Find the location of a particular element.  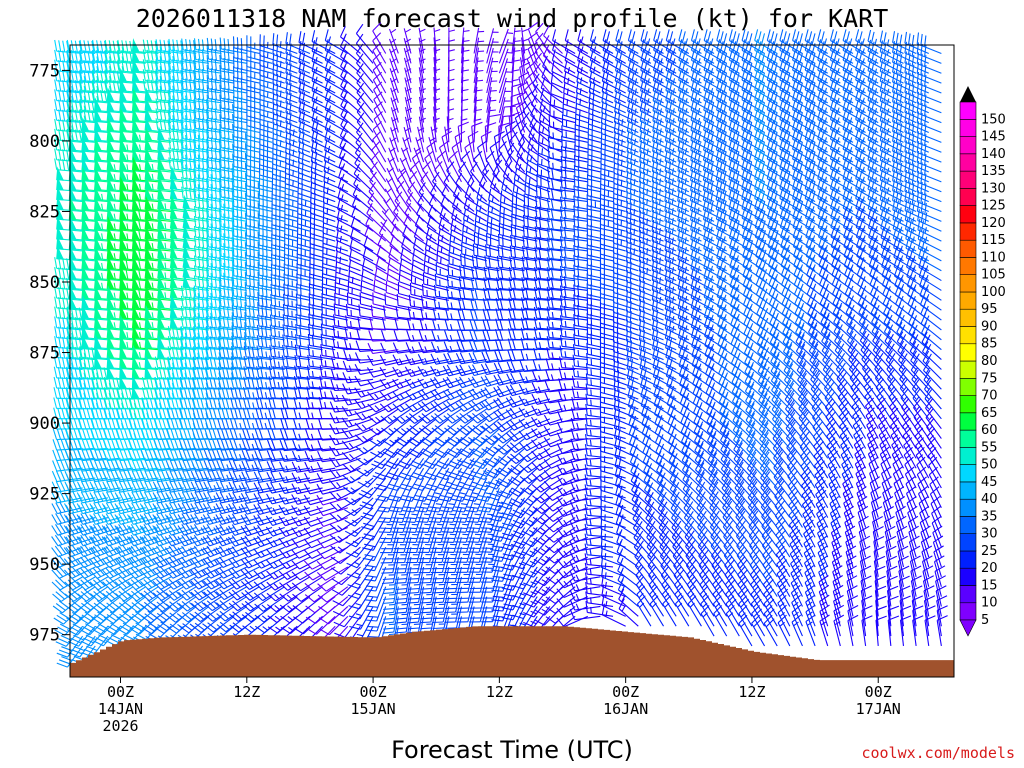

x-tick-label: 12Z is located at coordinates (751, 692).